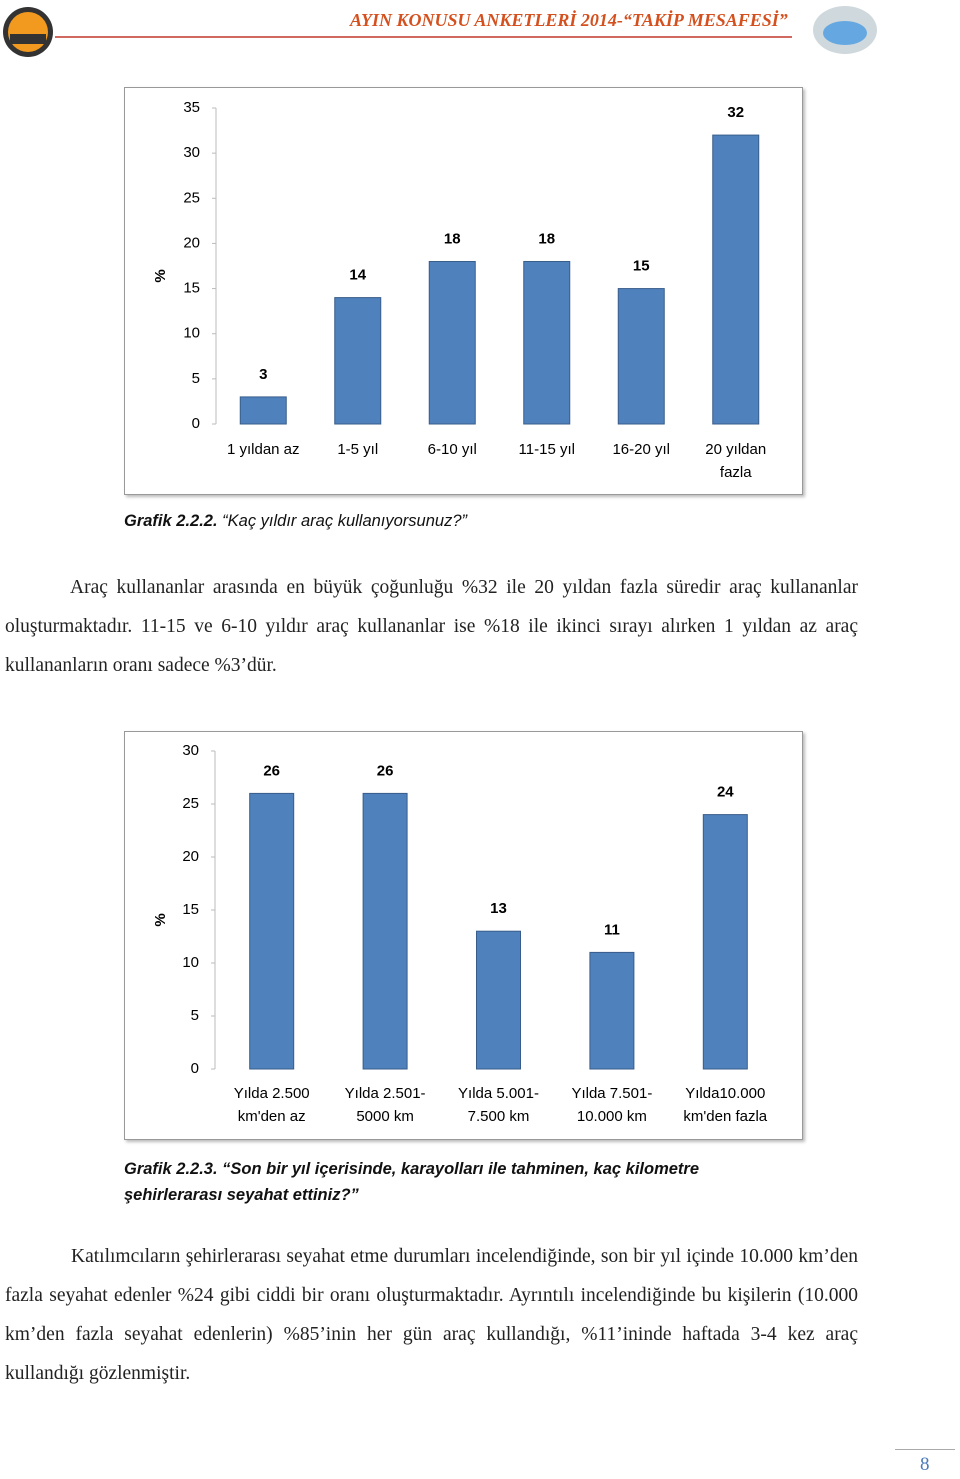 This screenshot has height=1479, width=960. I want to click on data-label: 13, so click(498, 908).